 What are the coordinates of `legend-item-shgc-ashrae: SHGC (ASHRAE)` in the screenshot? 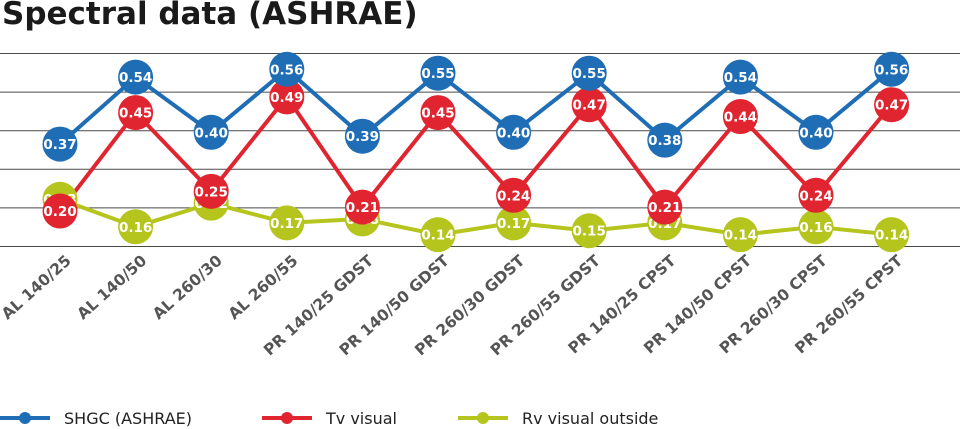 It's located at (96, 418).